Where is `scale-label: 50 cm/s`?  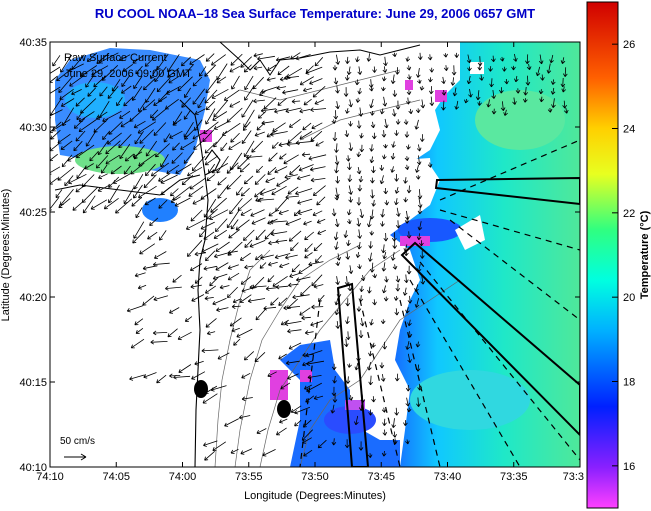
scale-label: 50 cm/s is located at coordinates (77, 441).